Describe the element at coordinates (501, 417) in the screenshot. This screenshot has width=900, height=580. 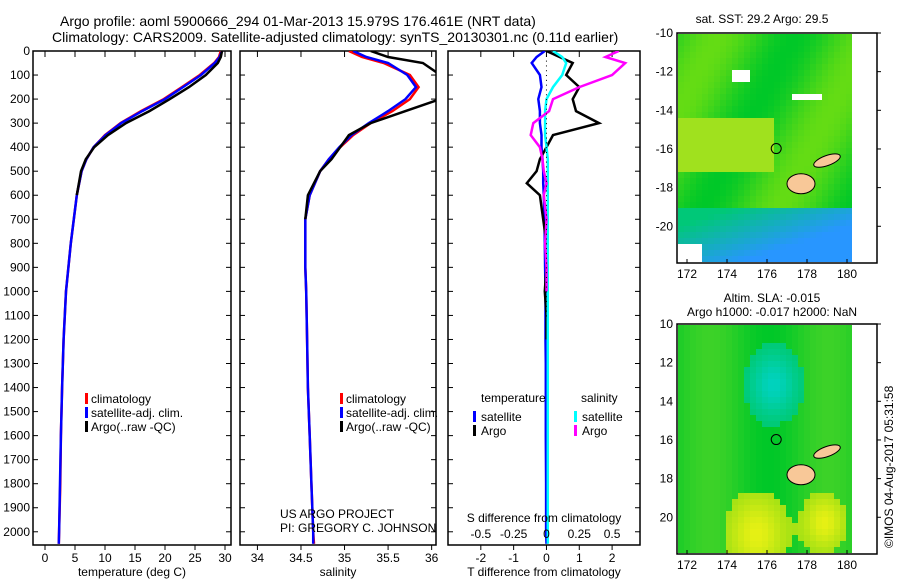
I see `legend-label: satellite` at that location.